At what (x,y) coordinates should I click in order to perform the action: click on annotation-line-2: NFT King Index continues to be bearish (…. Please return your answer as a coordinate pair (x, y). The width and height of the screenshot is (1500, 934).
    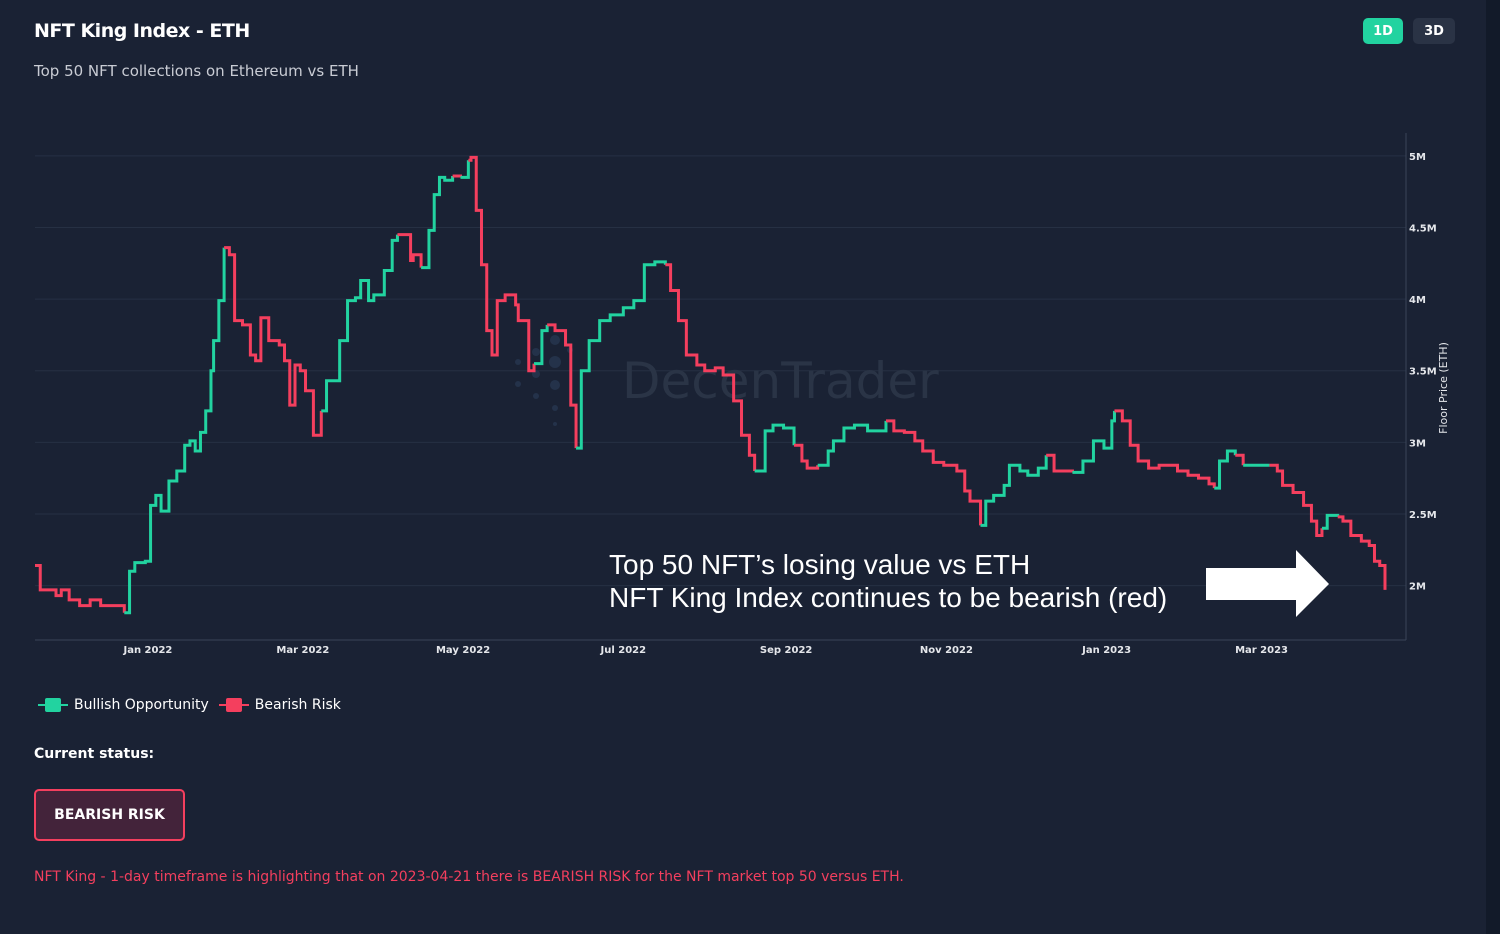
    Looking at the image, I should click on (888, 597).